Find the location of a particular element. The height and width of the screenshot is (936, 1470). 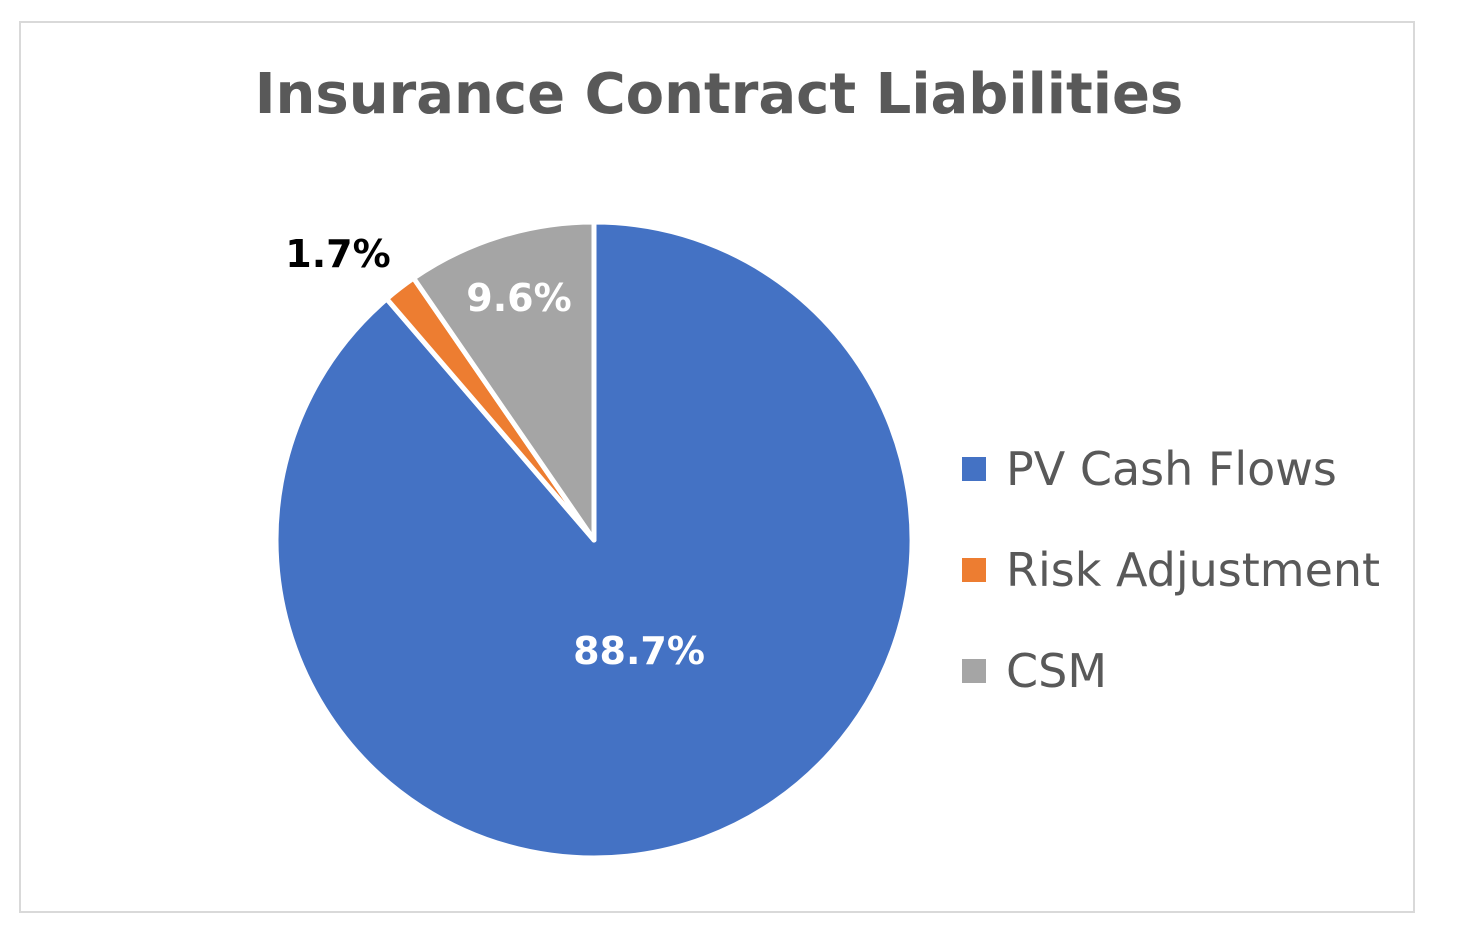

legend-item-csm: CSM is located at coordinates (1171, 670).